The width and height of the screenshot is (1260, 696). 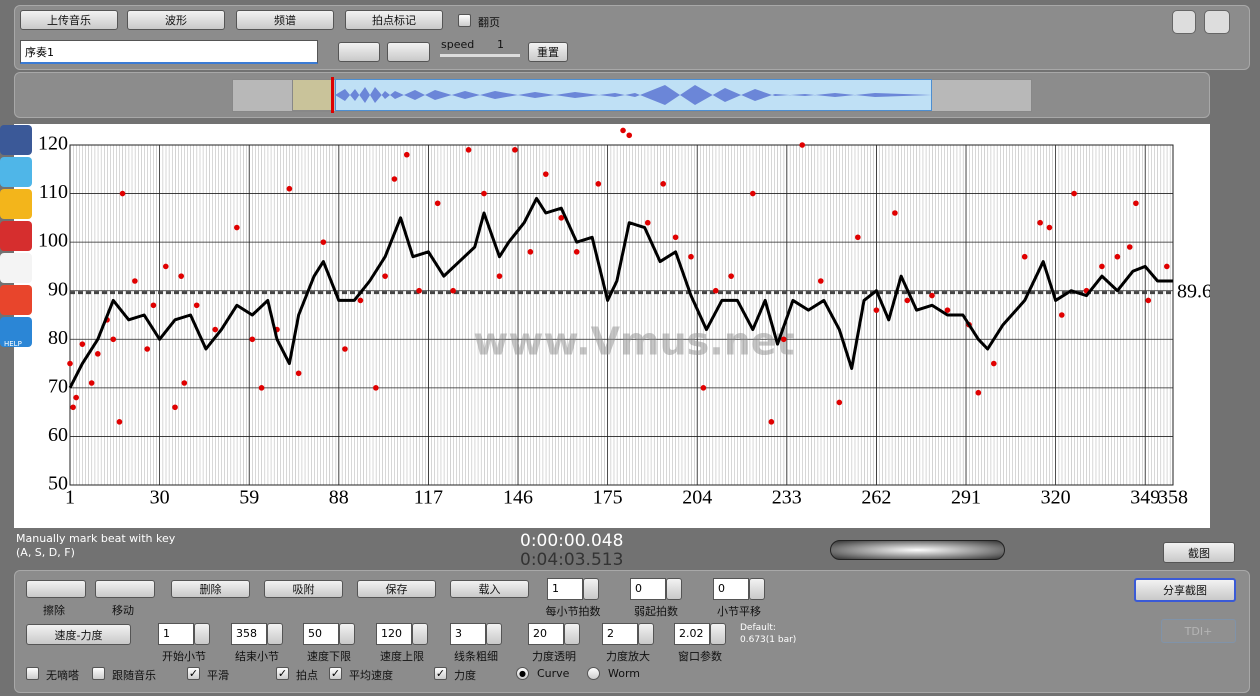 What do you see at coordinates (321, 634) in the screenshot?
I see `spinner: 50` at bounding box center [321, 634].